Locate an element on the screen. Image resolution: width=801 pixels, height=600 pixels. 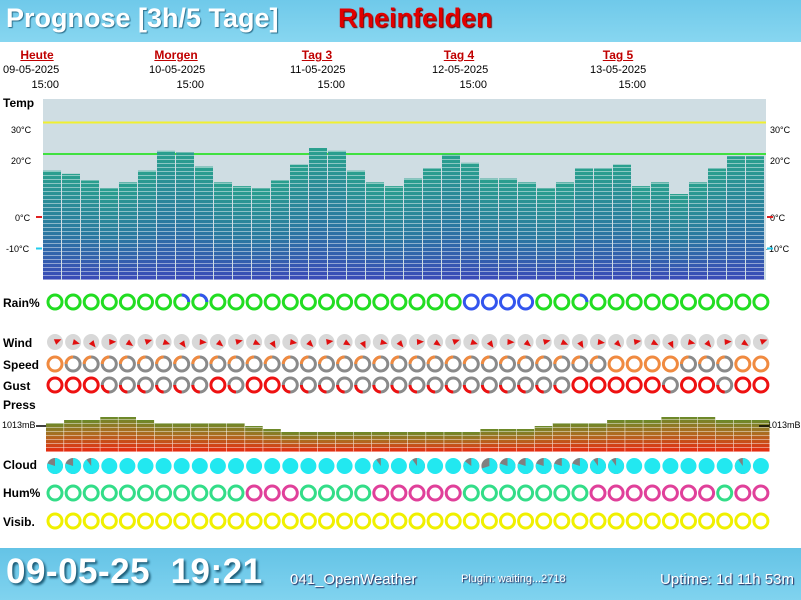
day-label: Morgen is located at coordinates (176, 55).